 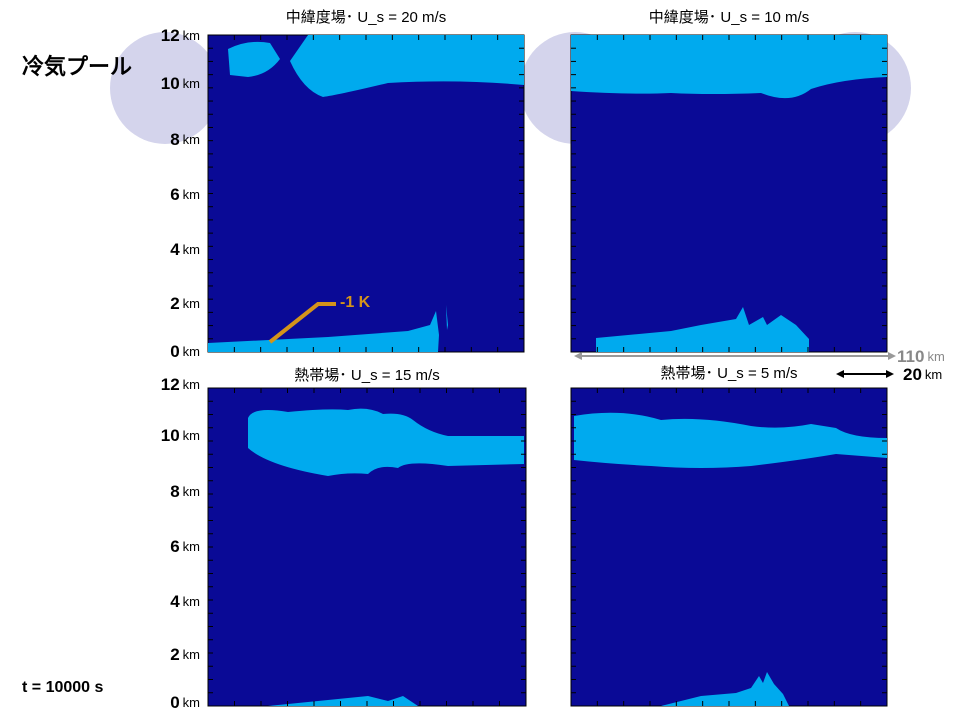 What do you see at coordinates (355, 302) in the screenshot?
I see `annotation: -1 K` at bounding box center [355, 302].